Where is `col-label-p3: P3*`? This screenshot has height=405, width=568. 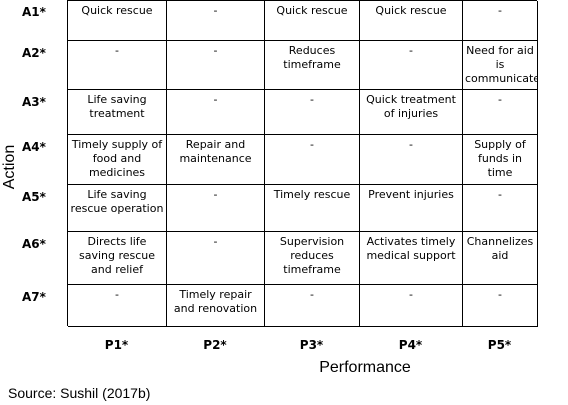
col-label-p3: P3* is located at coordinates (311, 345).